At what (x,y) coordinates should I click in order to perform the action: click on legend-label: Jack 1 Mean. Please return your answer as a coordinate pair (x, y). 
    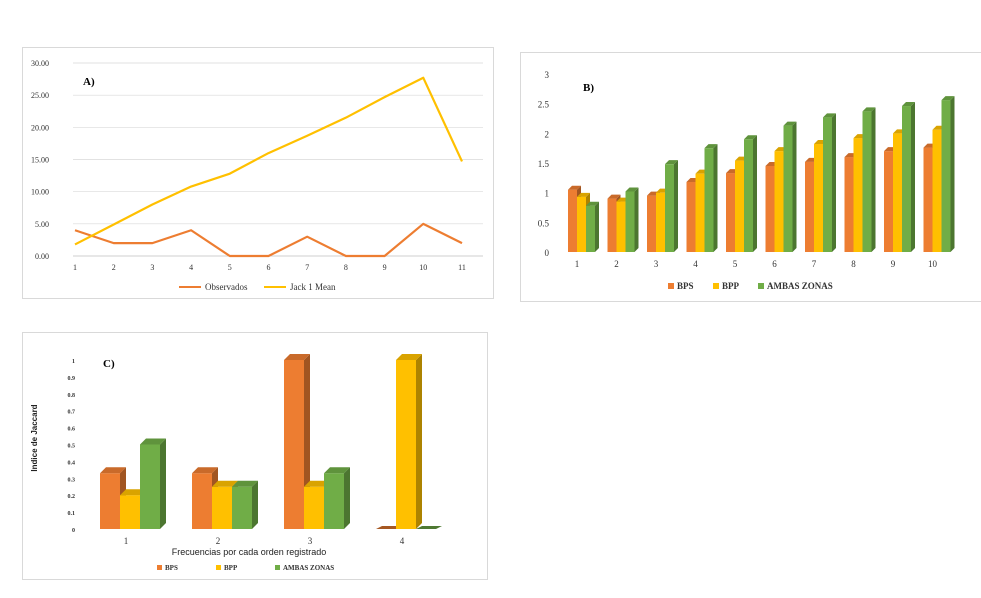
    Looking at the image, I should click on (313, 287).